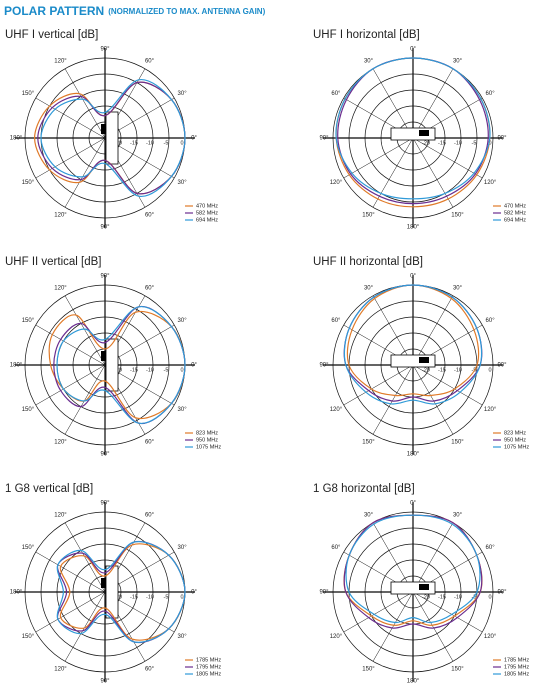  I want to click on chart-title: UHF I horizontal [dB], so click(366, 35).